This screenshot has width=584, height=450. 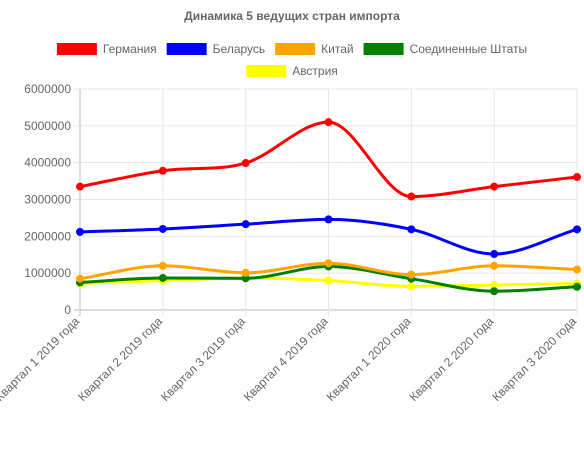 What do you see at coordinates (120, 359) in the screenshot?
I see `x-tick-label: Квартал 2 2019 года` at bounding box center [120, 359].